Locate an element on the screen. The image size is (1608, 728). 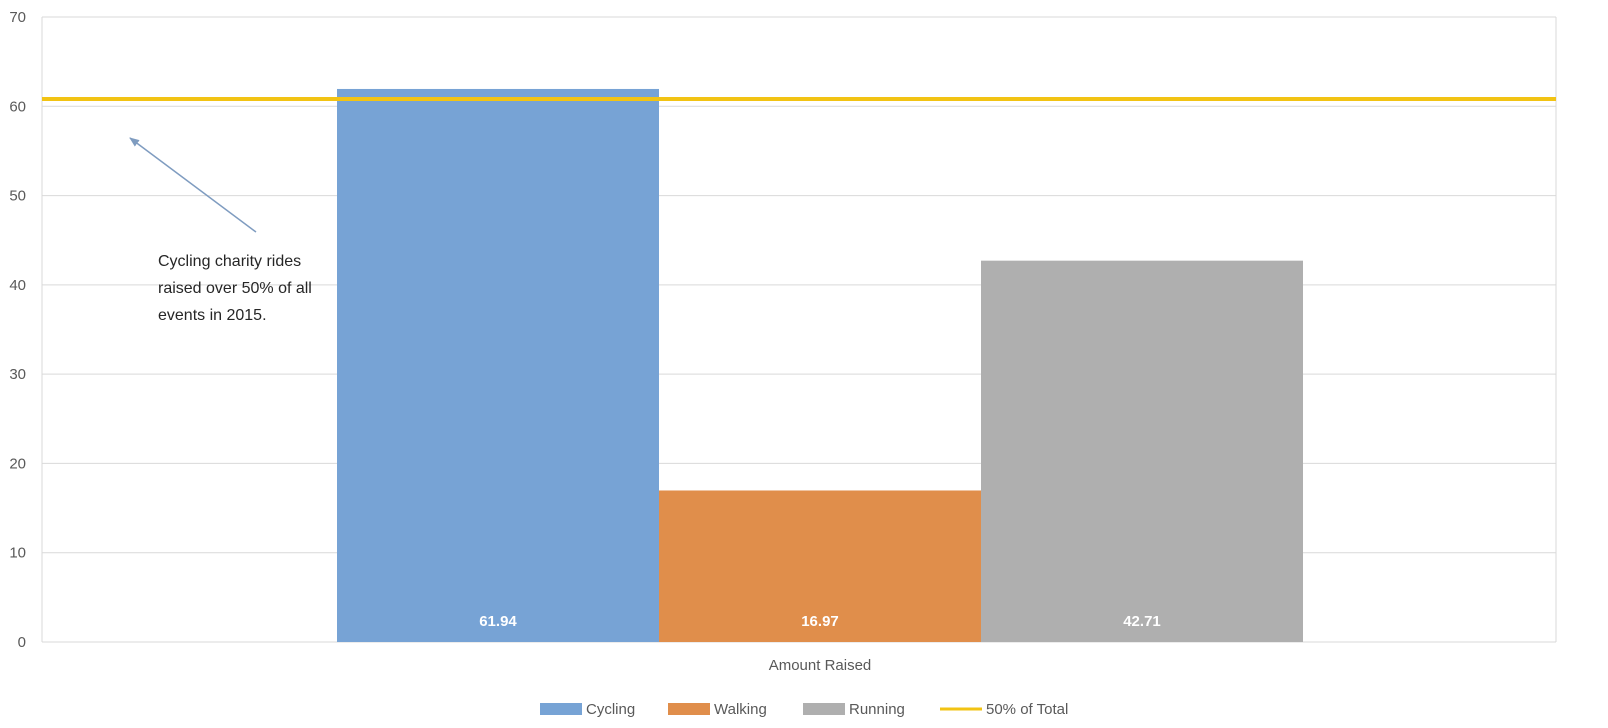
annotation-text-line: raised over 50% of all is located at coordinates (235, 288).